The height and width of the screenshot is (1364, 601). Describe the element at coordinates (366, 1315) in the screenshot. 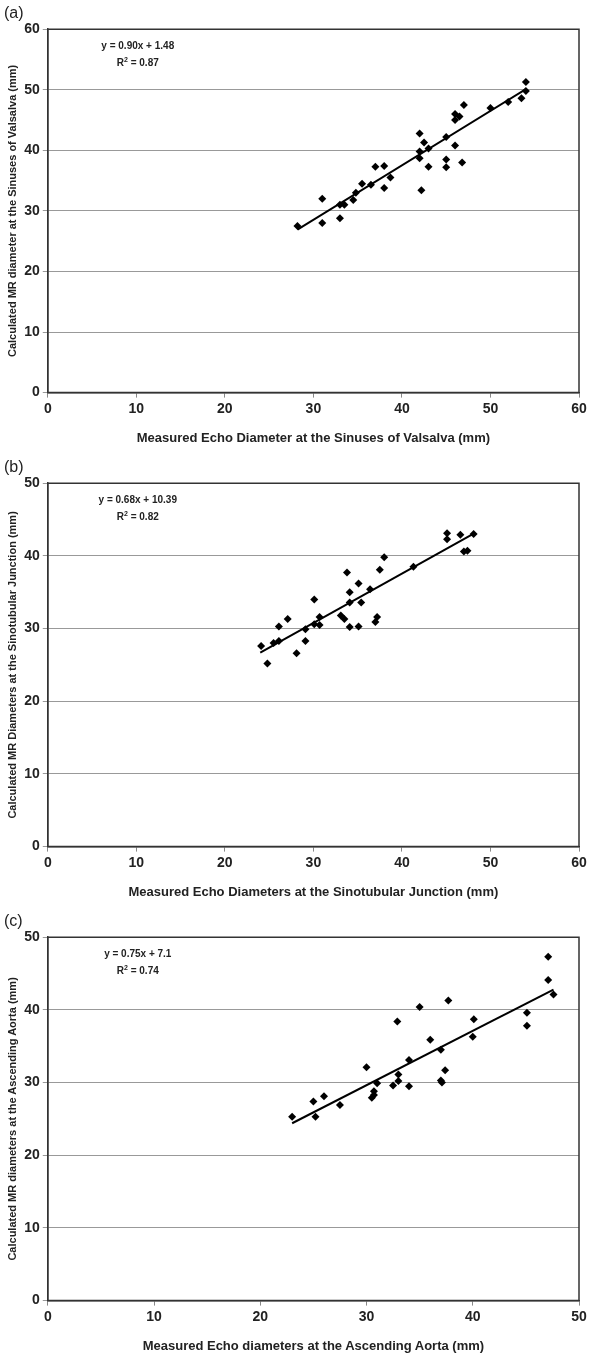

I see `x-tick-label: 30` at that location.